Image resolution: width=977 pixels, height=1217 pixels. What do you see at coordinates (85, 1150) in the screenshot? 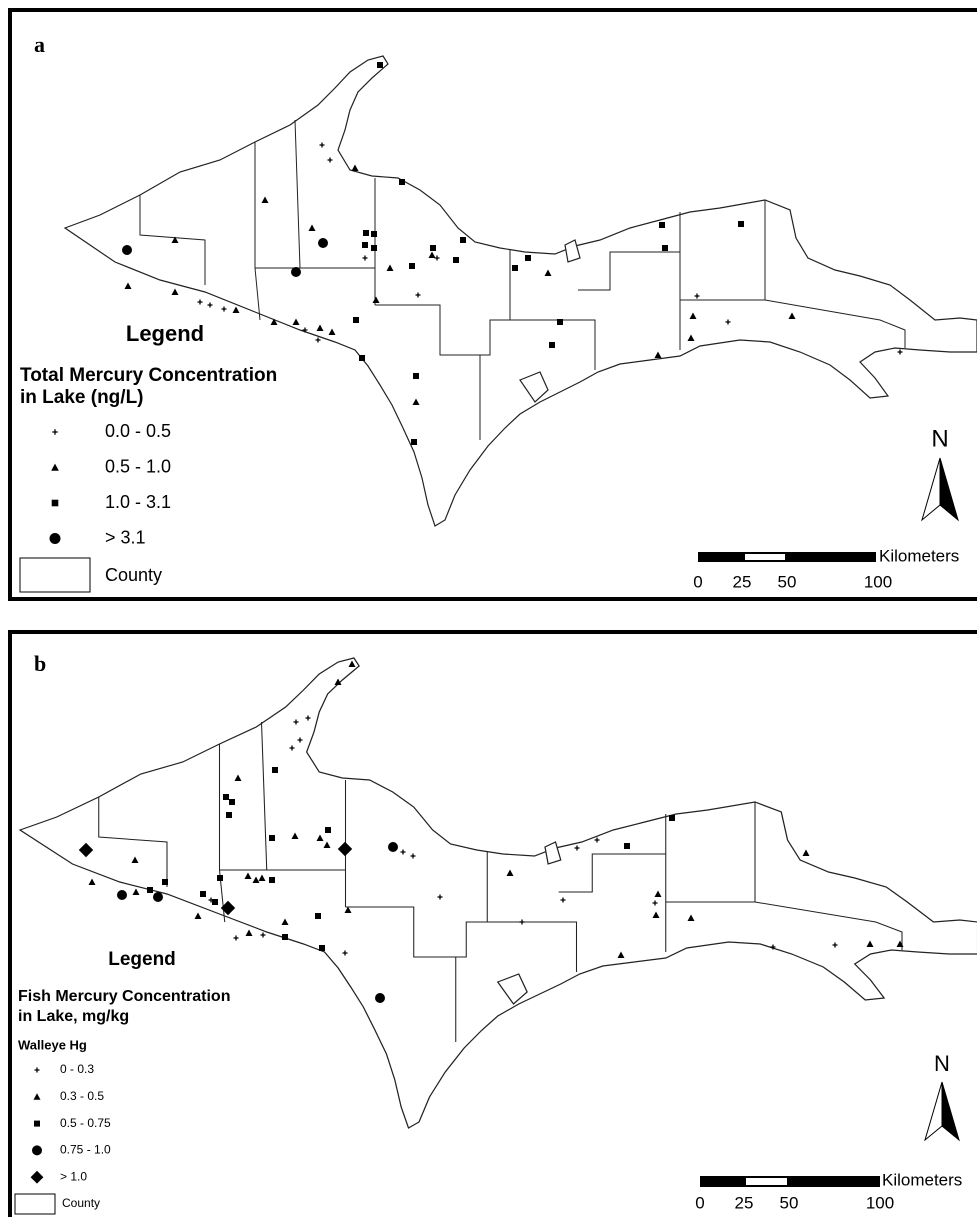
I see `legend-item: 0.75 - 1.0` at bounding box center [85, 1150].